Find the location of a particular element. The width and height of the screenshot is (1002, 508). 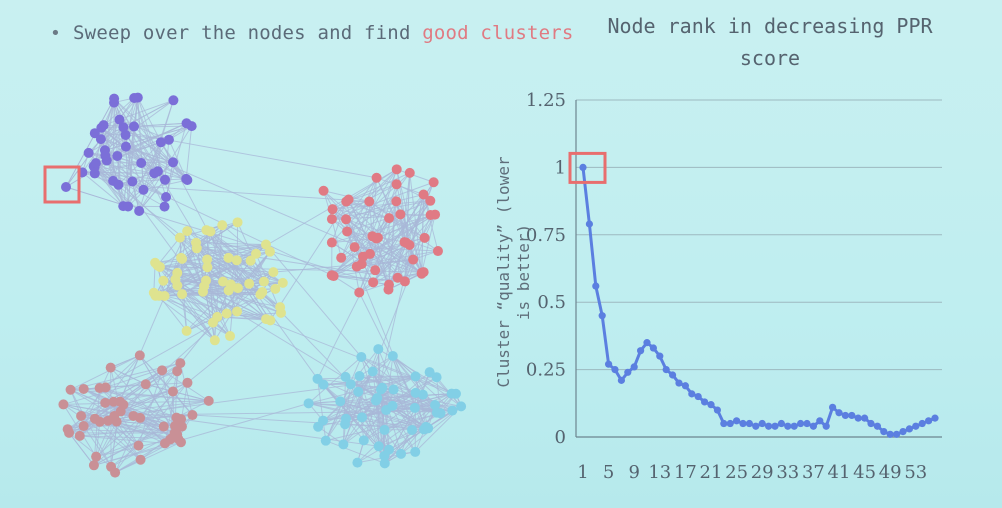

y-tick-label: 0.75 is located at coordinates (546, 235).